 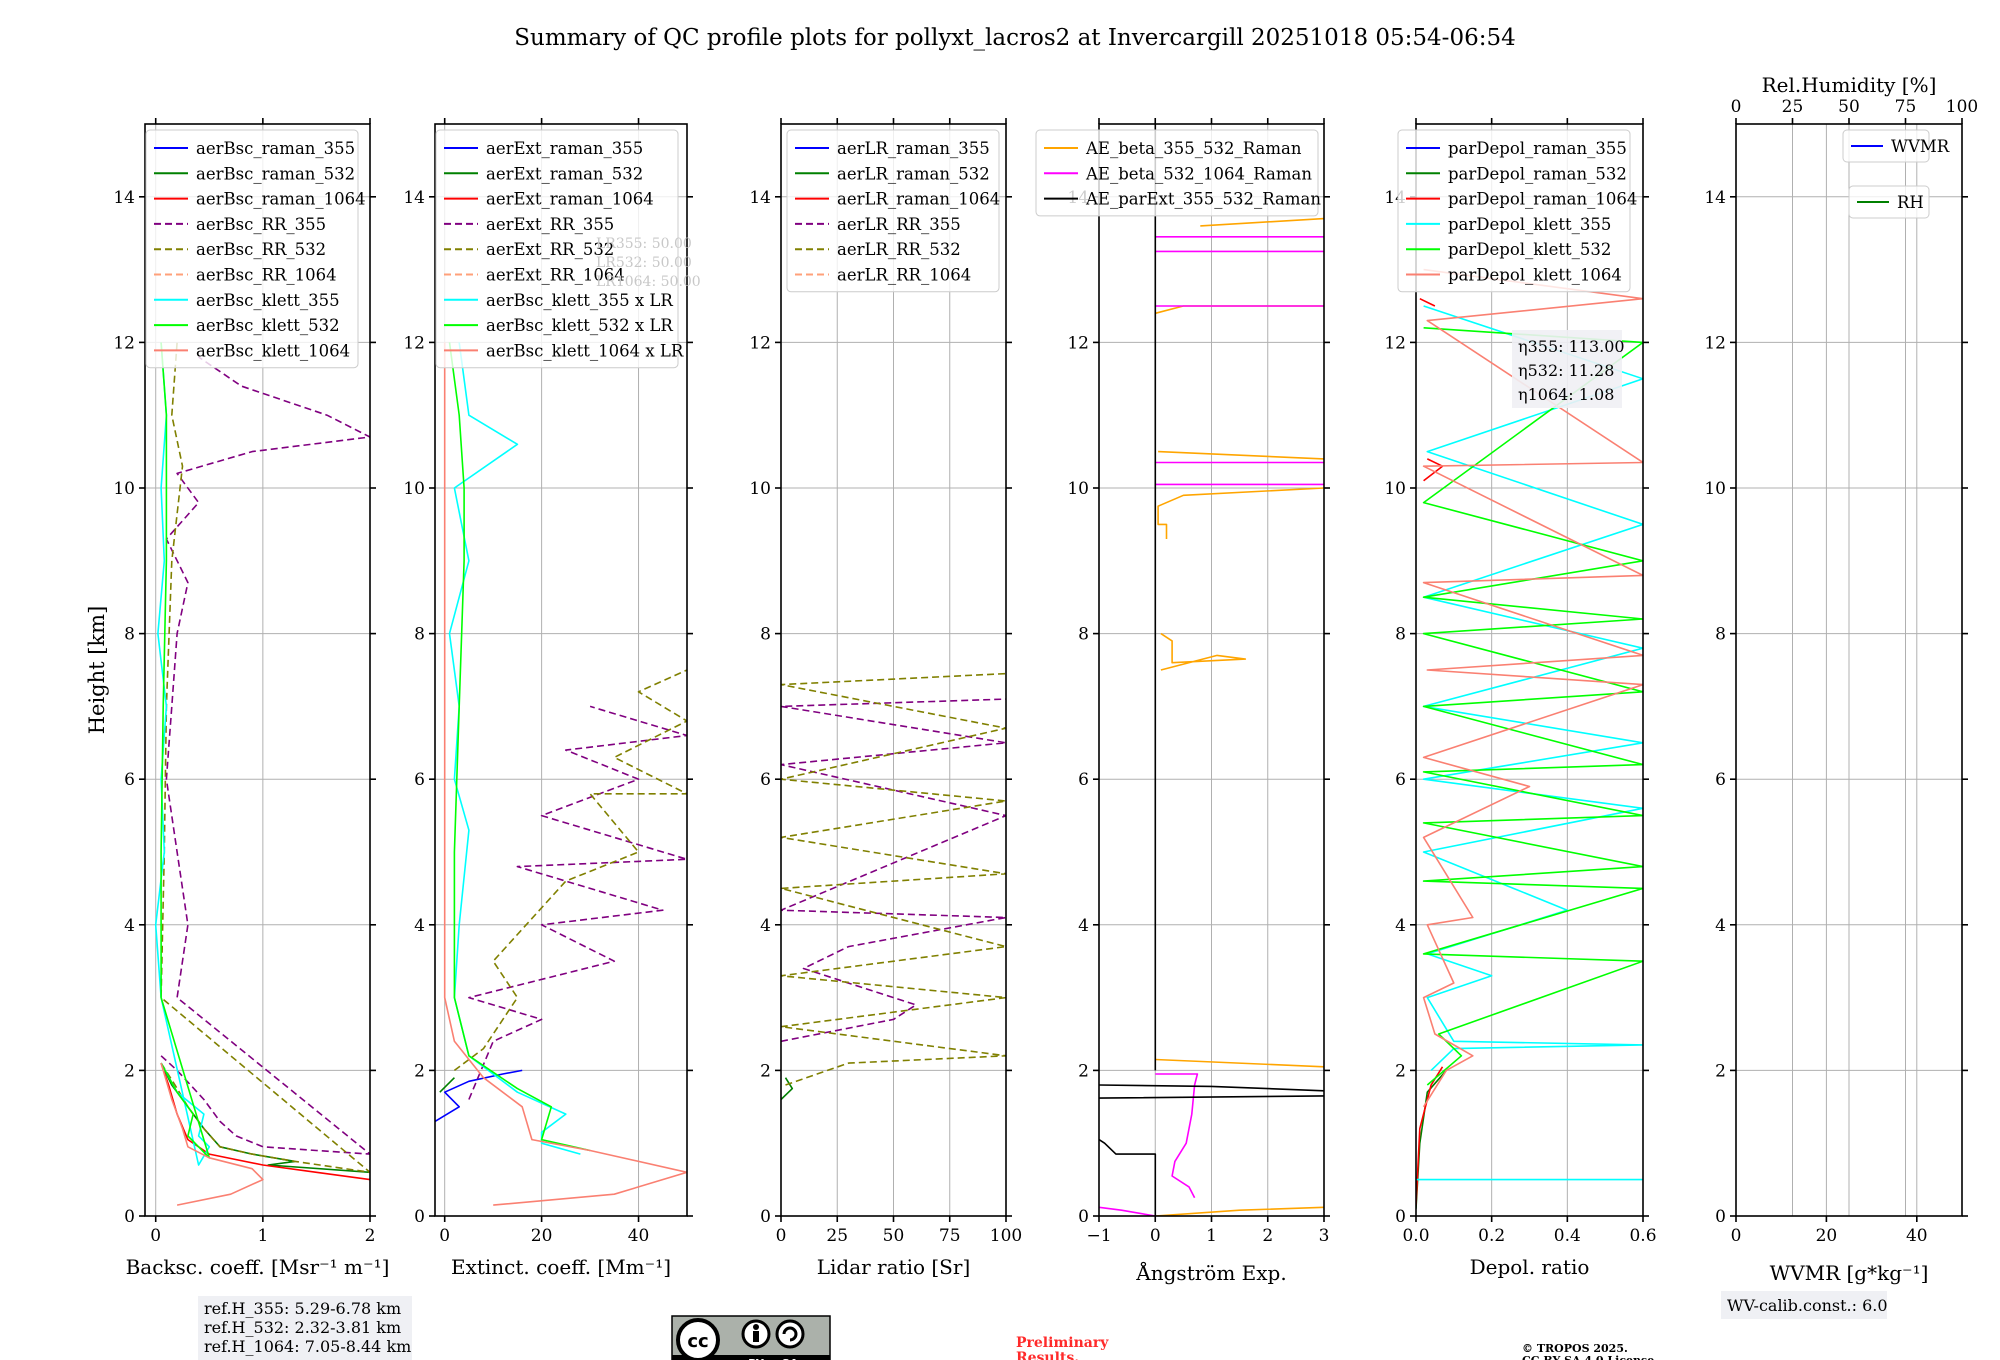 I want to click on series-aerbsc-klett-532-x-lr, so click(x=519, y=747).